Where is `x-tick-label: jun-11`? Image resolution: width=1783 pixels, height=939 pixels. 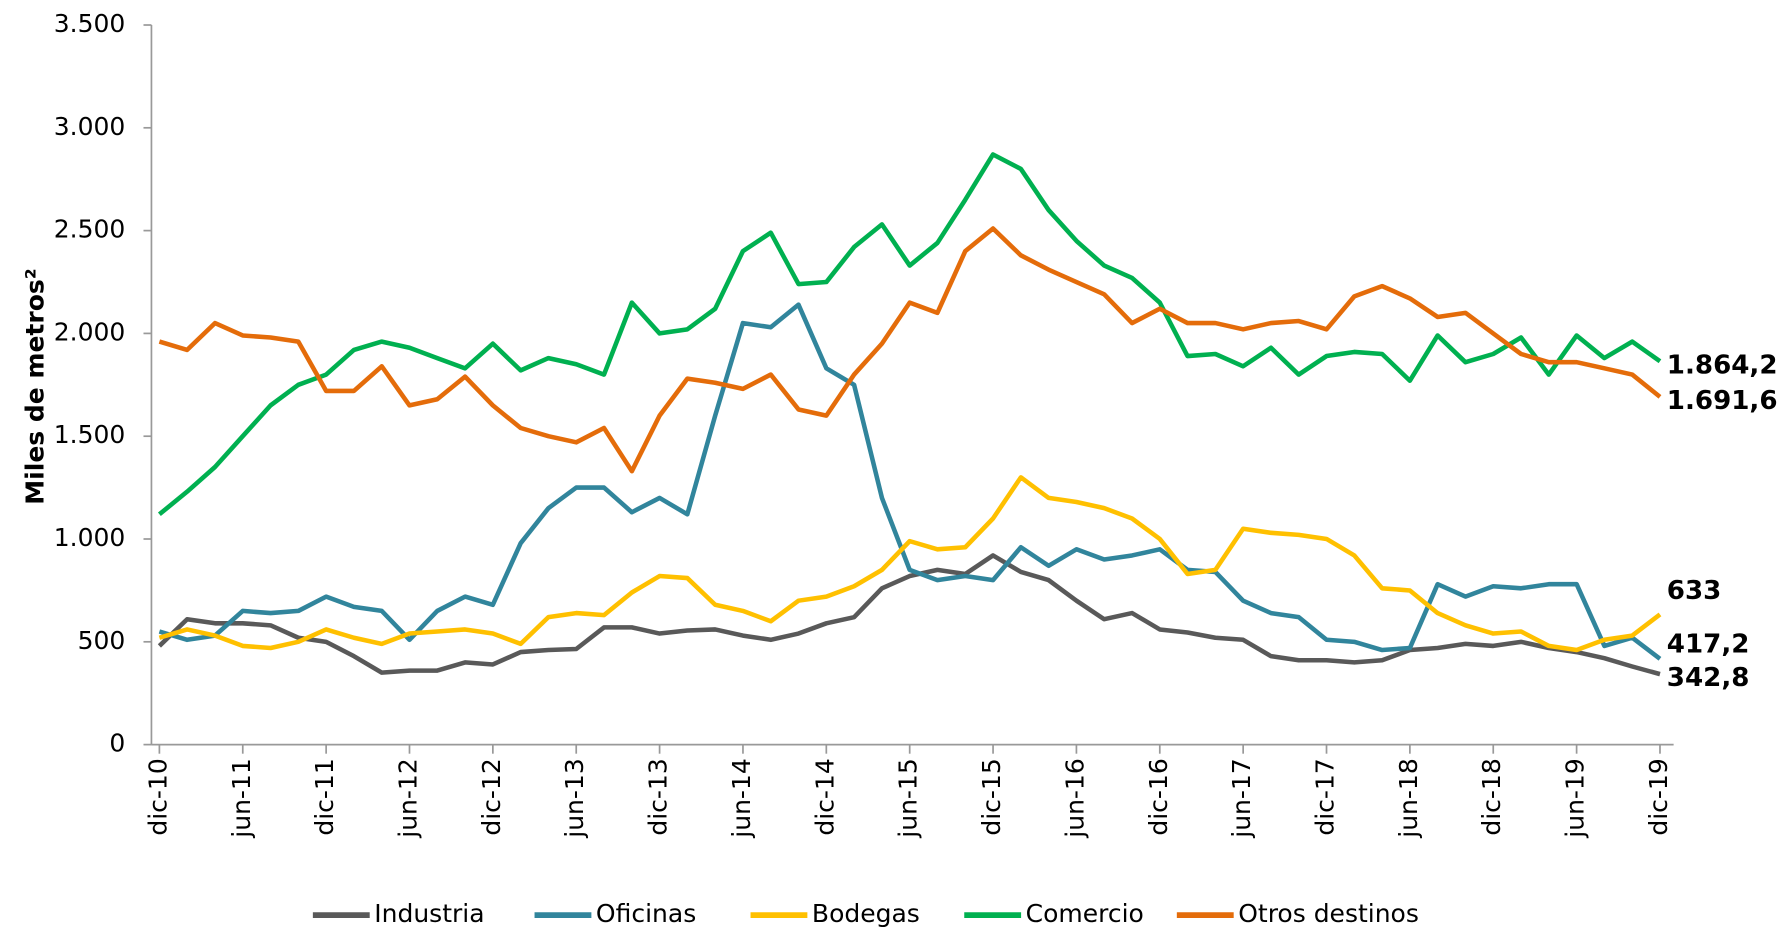
x-tick-label: jun-11 is located at coordinates (241, 798).